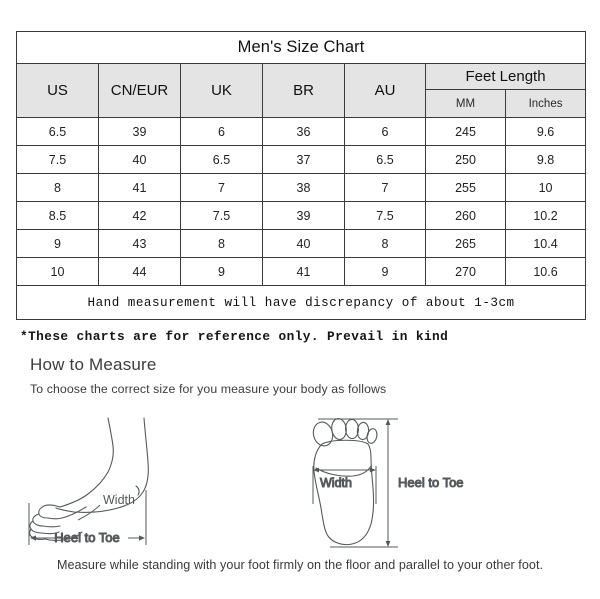  What do you see at coordinates (336, 483) in the screenshot?
I see `top-view-width-label: Width` at bounding box center [336, 483].